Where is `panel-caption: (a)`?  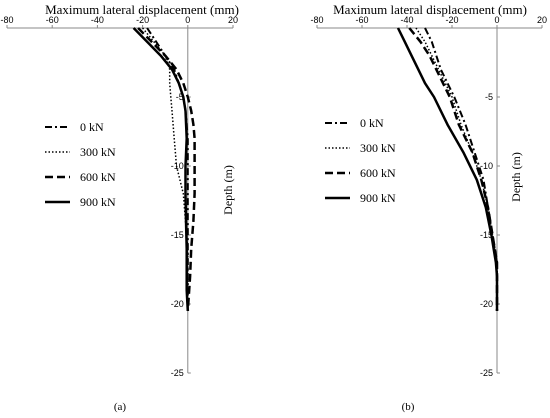 panel-caption: (a) is located at coordinates (120, 407).